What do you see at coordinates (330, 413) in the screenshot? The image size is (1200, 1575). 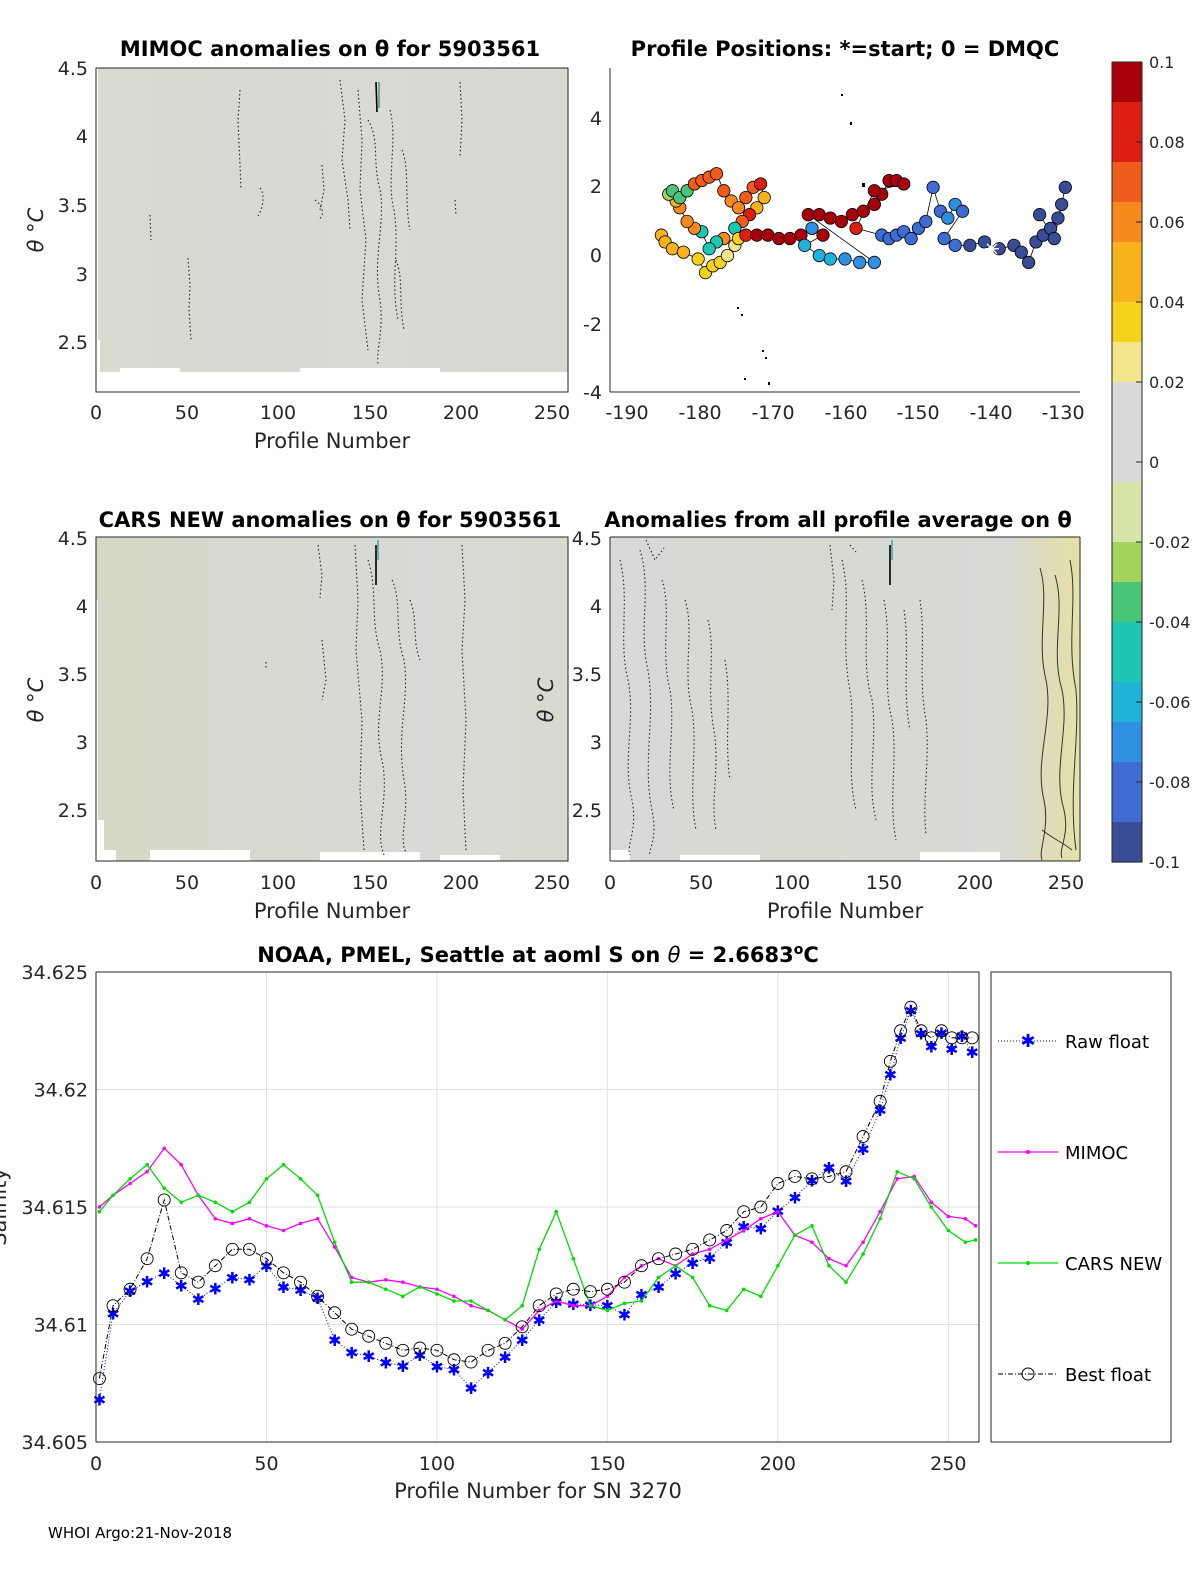 I see `mimoc-xticks: 0 50 100 150 200 250` at bounding box center [330, 413].